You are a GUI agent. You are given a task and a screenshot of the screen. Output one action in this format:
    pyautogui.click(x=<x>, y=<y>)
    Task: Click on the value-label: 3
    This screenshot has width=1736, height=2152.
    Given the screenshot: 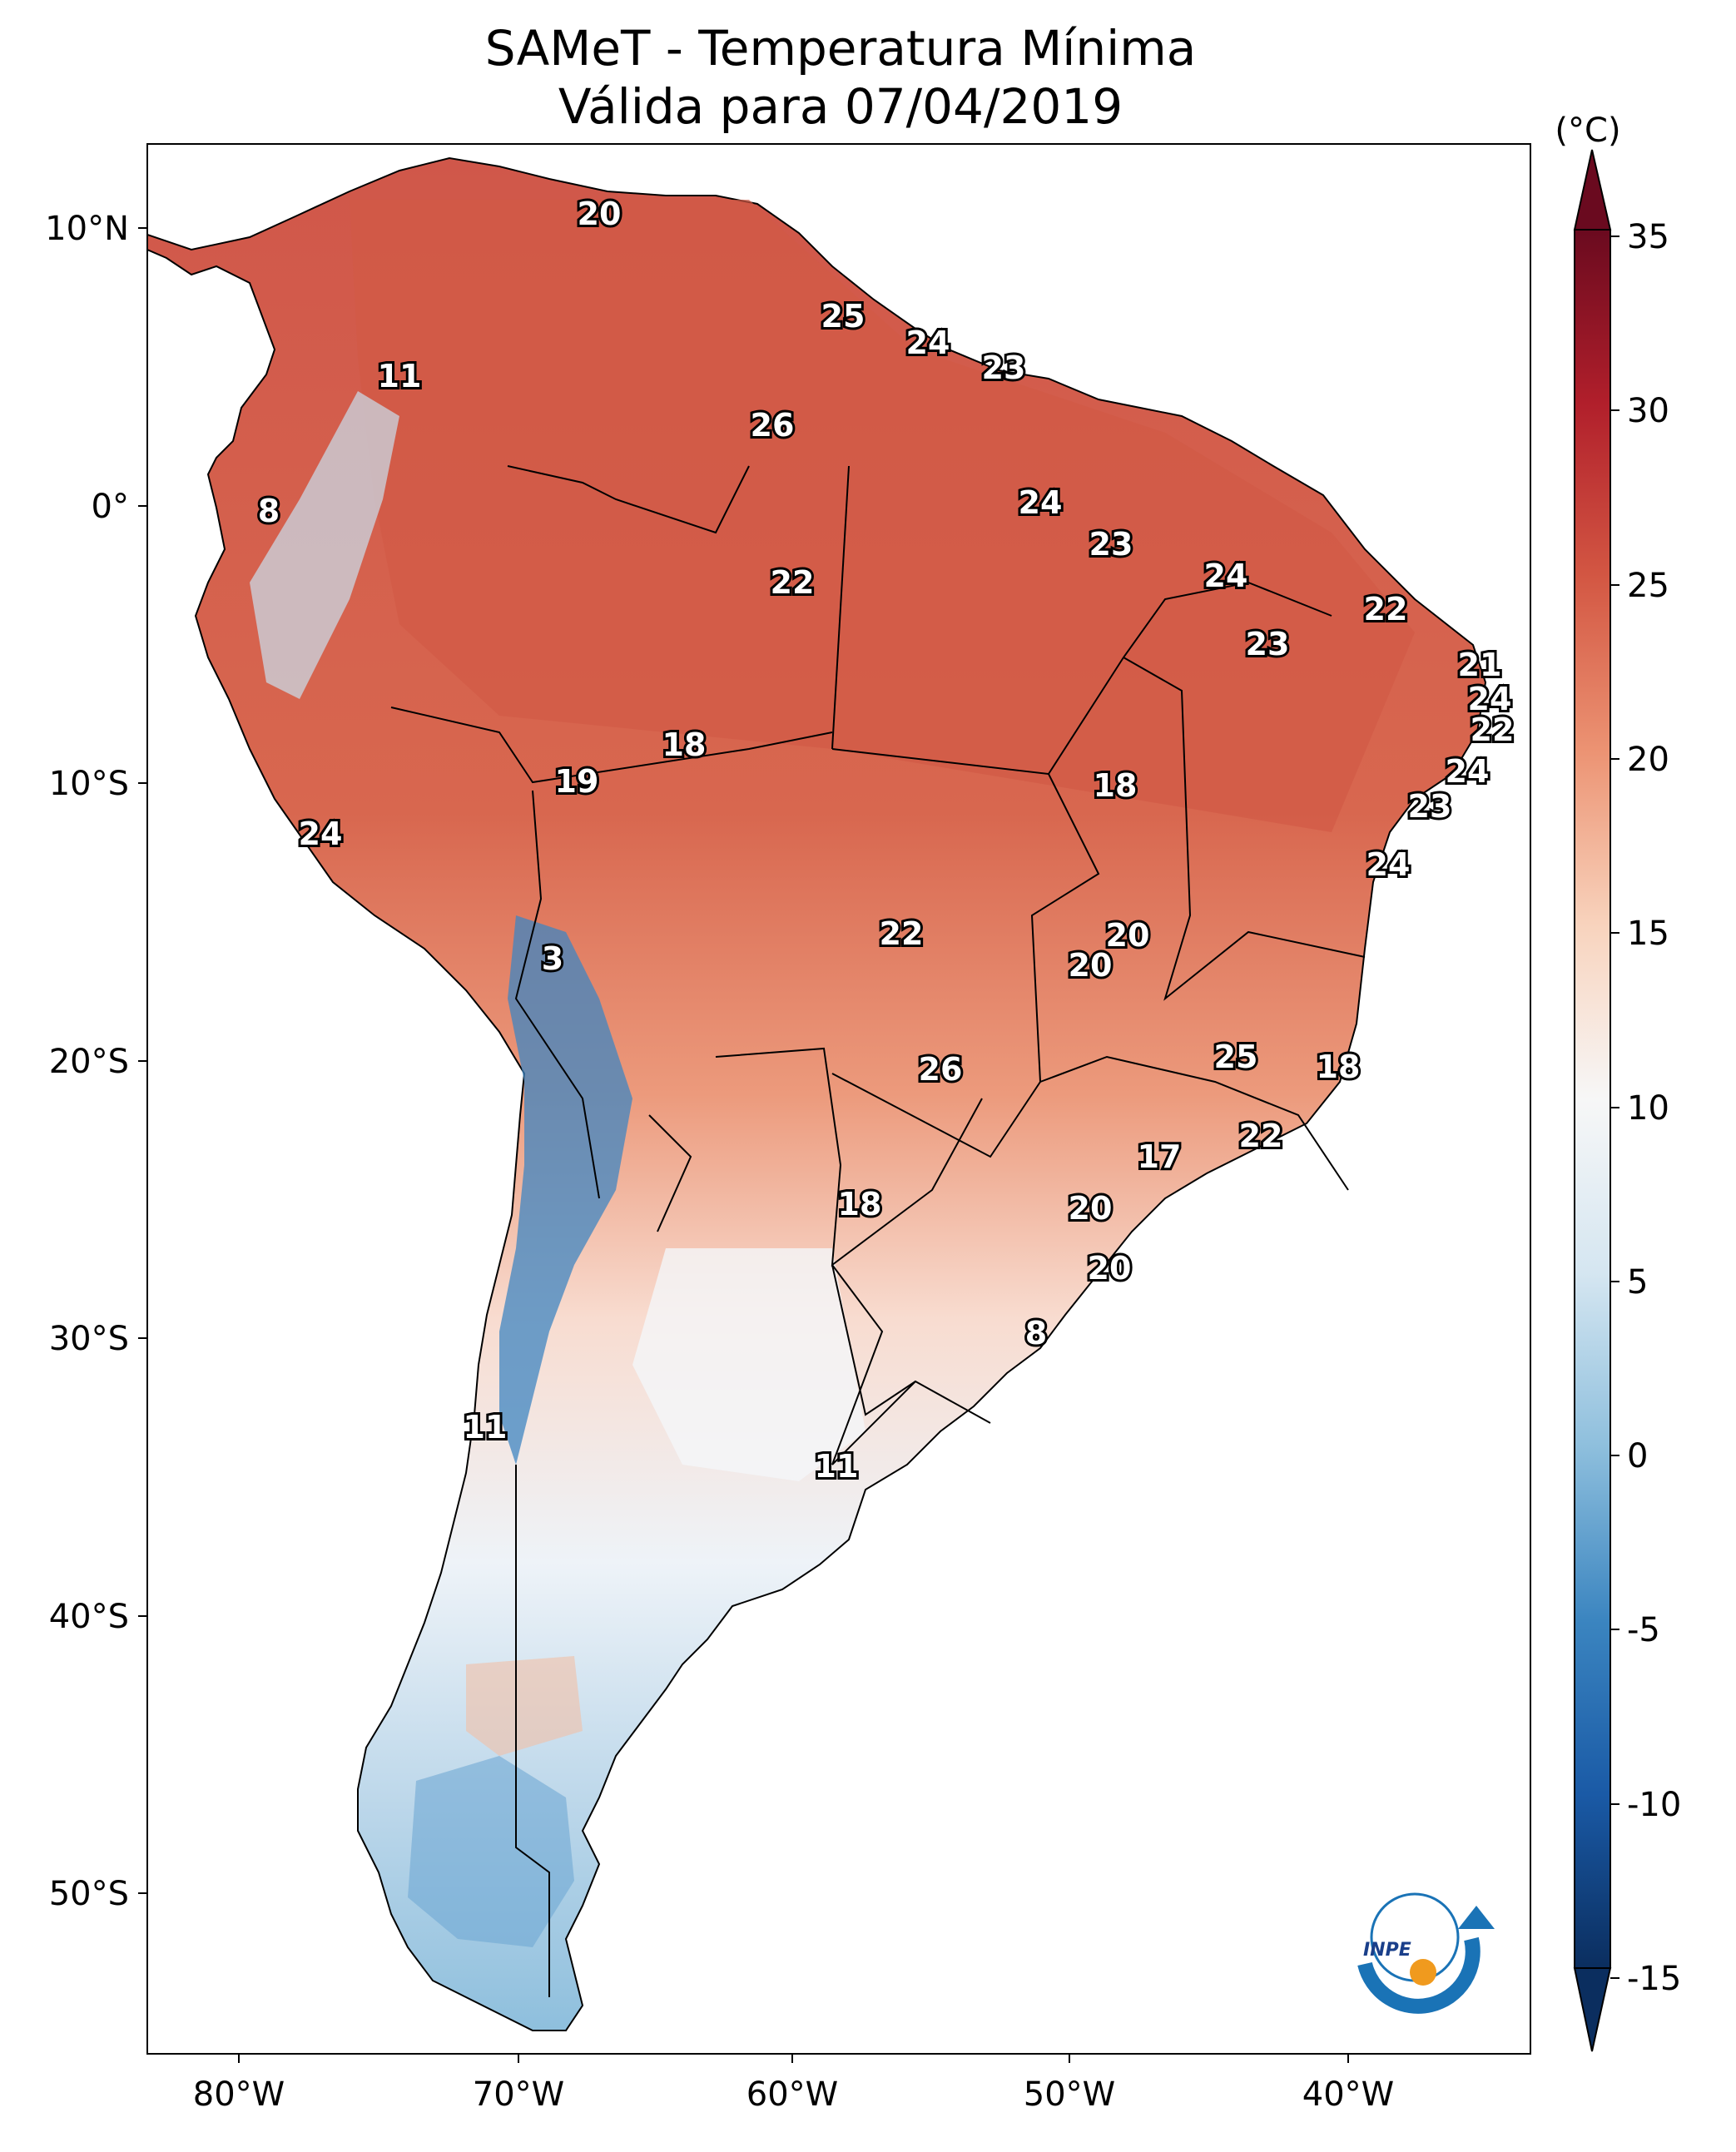 What is the action you would take?
    pyautogui.click(x=552, y=958)
    